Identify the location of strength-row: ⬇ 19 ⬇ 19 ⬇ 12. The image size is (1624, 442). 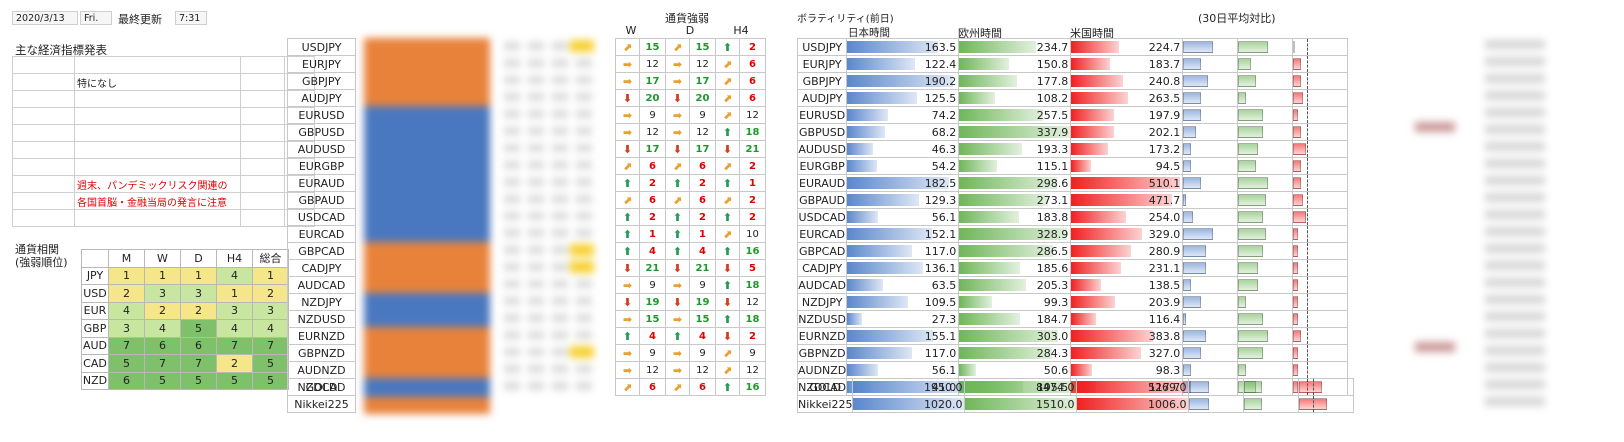
(690, 302).